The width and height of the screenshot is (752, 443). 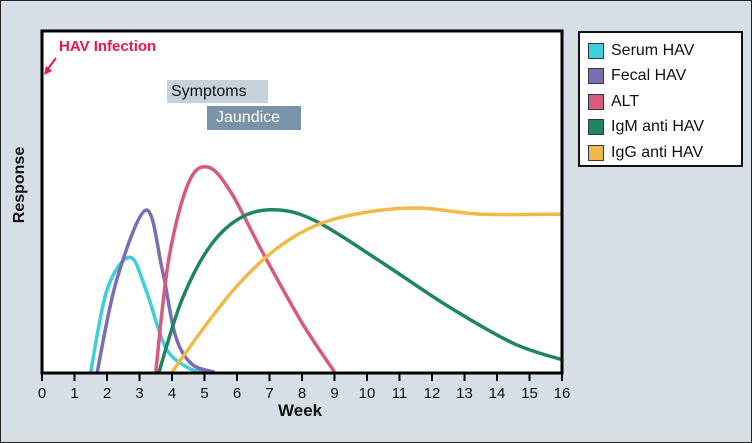 What do you see at coordinates (400, 393) in the screenshot?
I see `svg-text: 11` at bounding box center [400, 393].